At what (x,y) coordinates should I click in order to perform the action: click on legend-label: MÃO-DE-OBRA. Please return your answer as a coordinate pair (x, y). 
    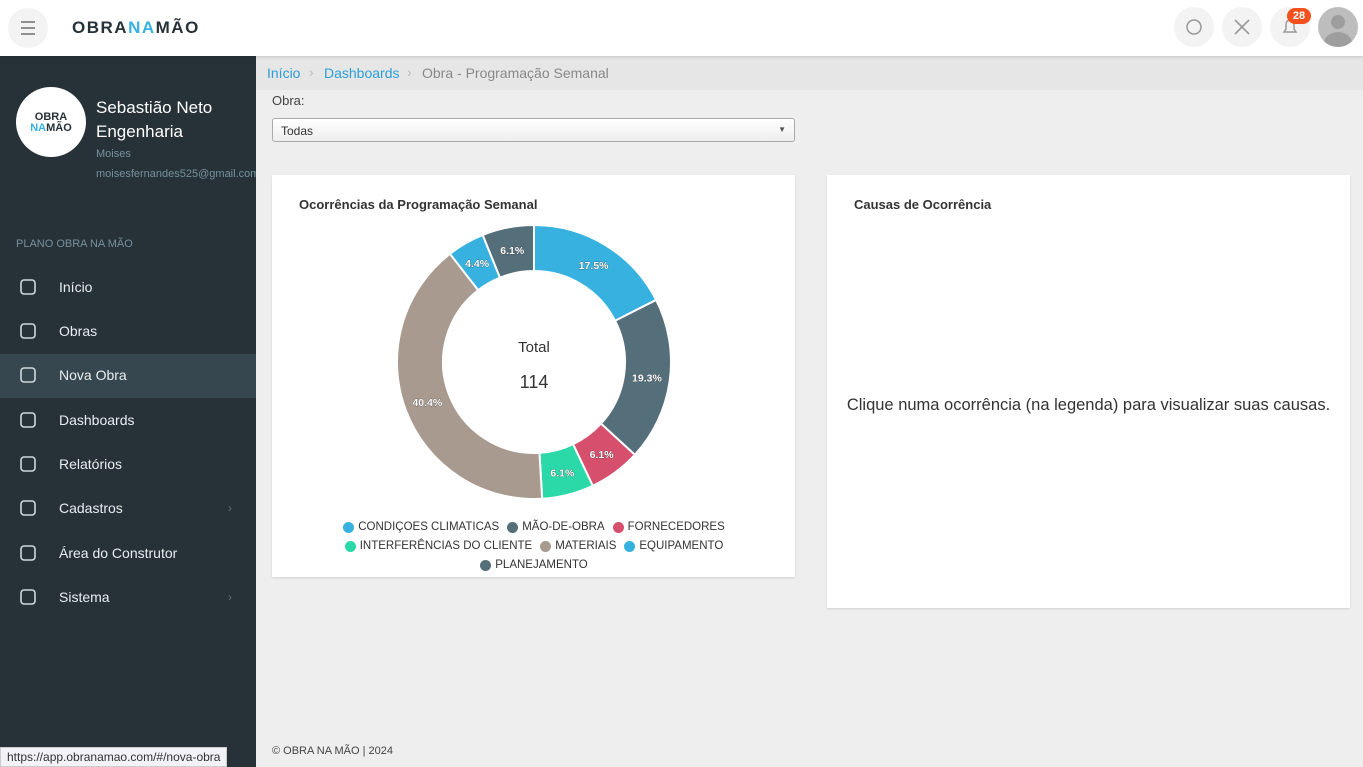
    Looking at the image, I should click on (563, 527).